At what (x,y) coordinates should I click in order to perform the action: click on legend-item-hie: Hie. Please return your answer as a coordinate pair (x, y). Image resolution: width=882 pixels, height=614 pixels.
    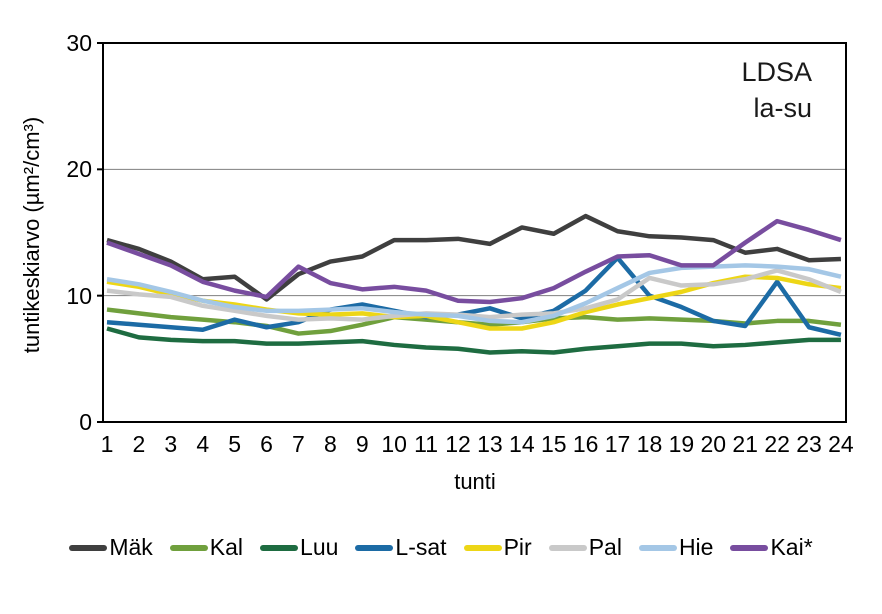
    Looking at the image, I should click on (676, 547).